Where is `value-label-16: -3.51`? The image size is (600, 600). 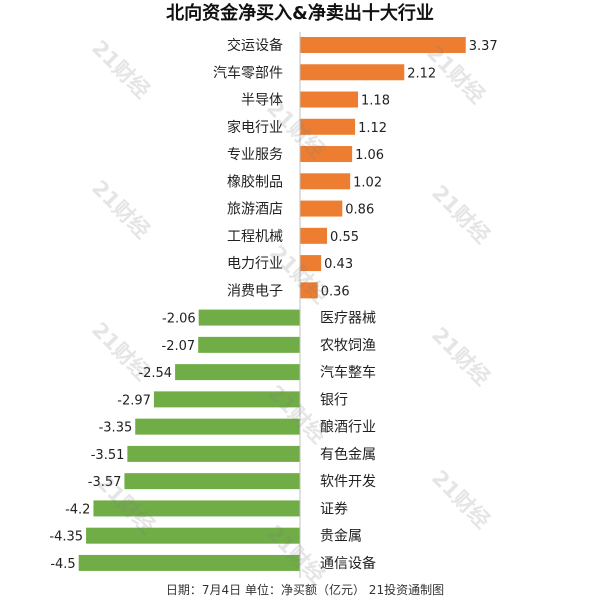
value-label-16: -3.51 is located at coordinates (108, 455).